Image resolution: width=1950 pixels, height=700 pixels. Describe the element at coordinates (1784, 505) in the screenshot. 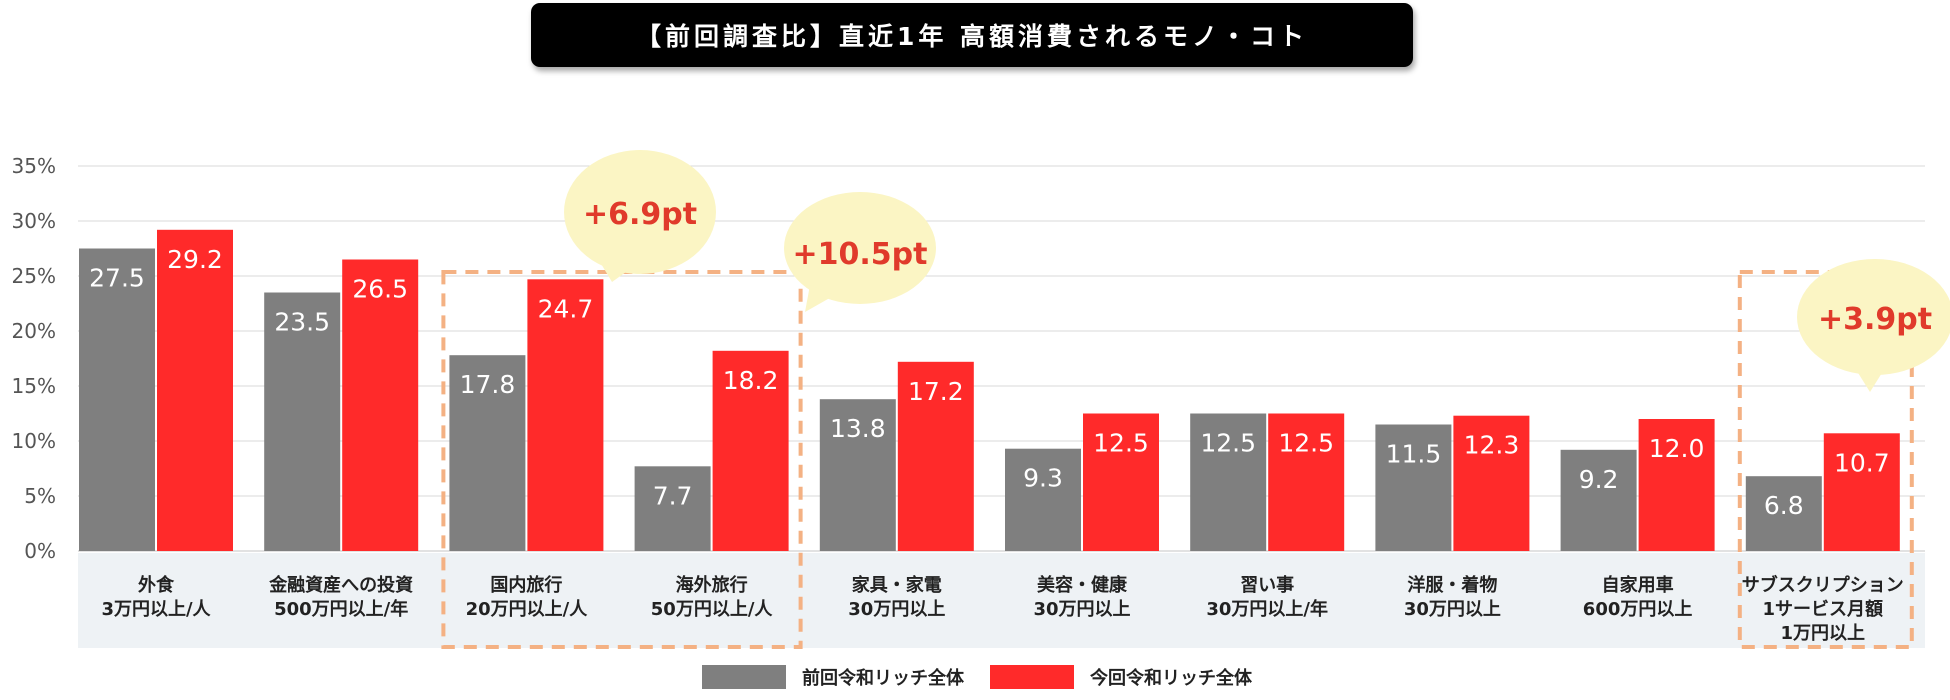

I see `data-label: 6.8` at that location.